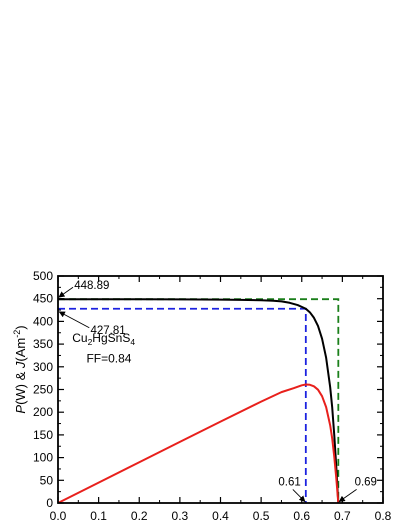 The width and height of the screenshot is (409, 529). I want to click on y-axis-label: P(W) & J(Am-2), so click(20, 369).